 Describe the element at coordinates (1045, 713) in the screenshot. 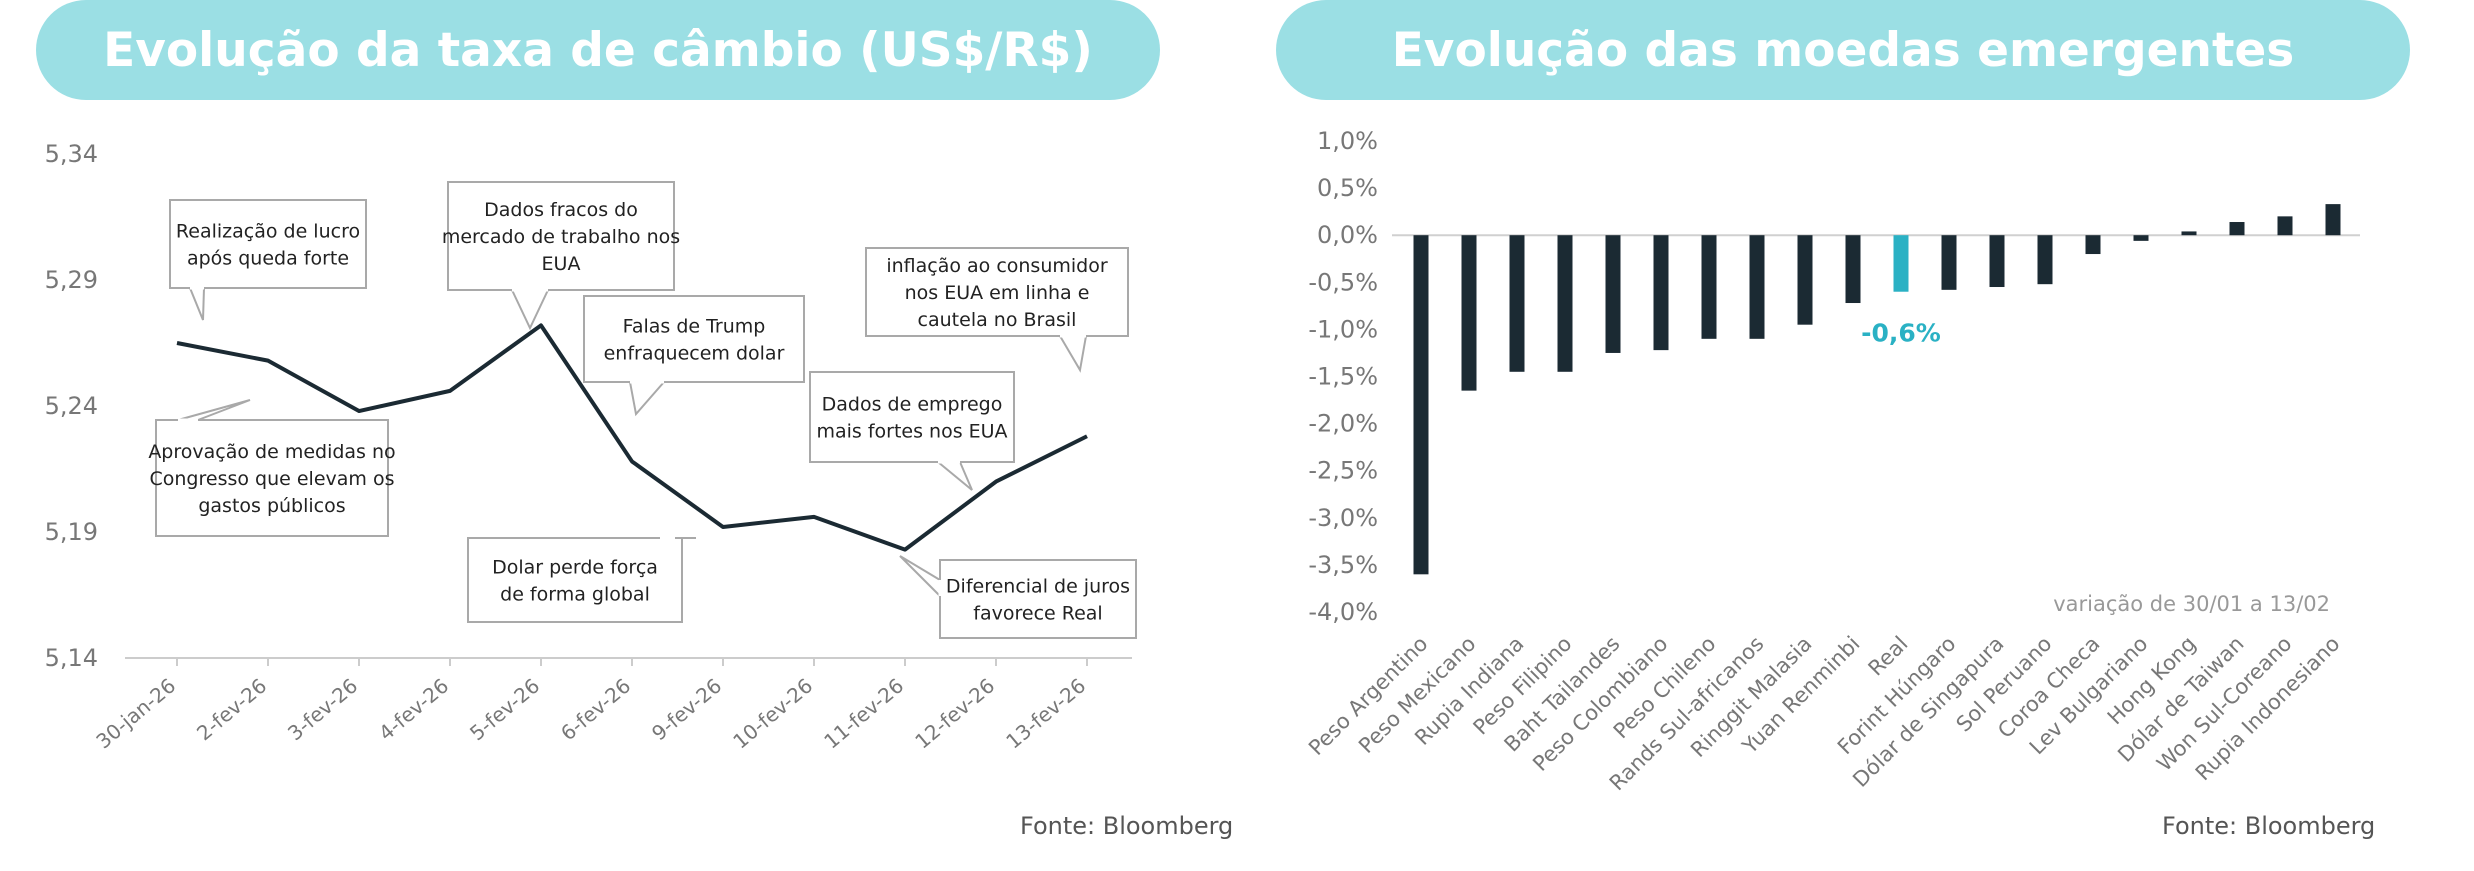

I see `x-tick-label: 13-fev-26` at that location.